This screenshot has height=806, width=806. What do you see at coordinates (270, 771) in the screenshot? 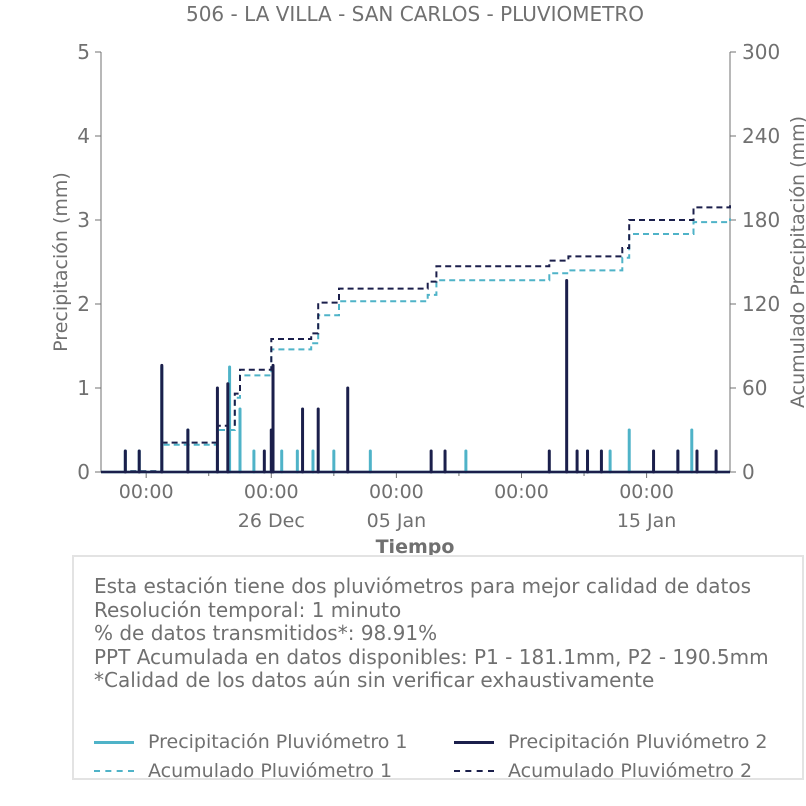
I see `legend-label-a1: Acumulado Pluviómetro 1` at bounding box center [270, 771].